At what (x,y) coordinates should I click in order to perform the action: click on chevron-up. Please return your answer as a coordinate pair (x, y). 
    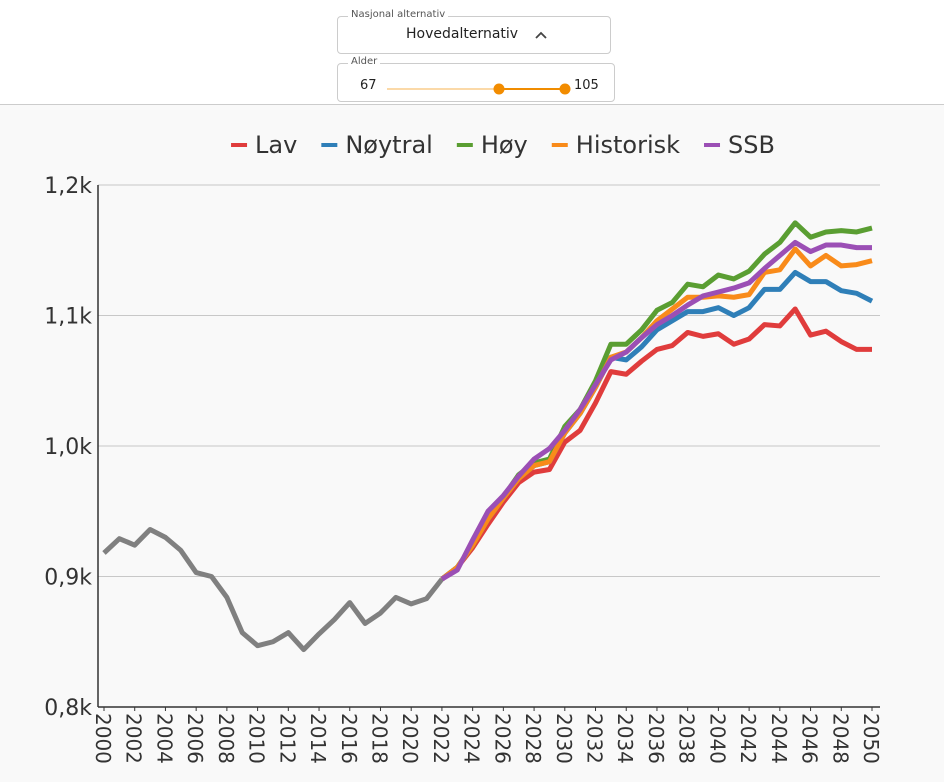
    Looking at the image, I should click on (541, 35).